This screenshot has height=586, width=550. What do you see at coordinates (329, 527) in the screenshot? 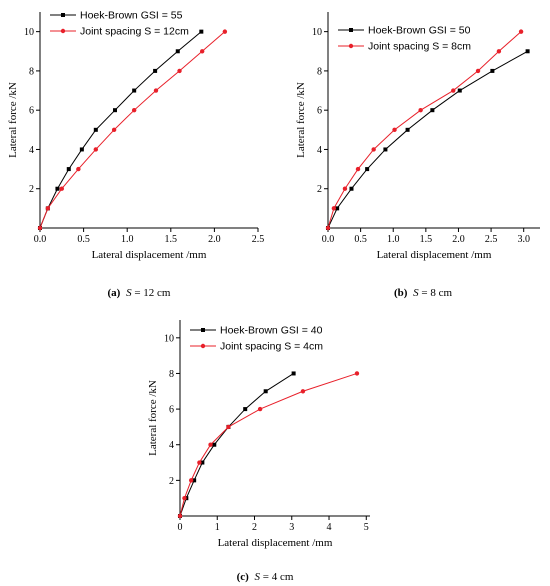
I see `x-tick-label: 4` at bounding box center [329, 527].